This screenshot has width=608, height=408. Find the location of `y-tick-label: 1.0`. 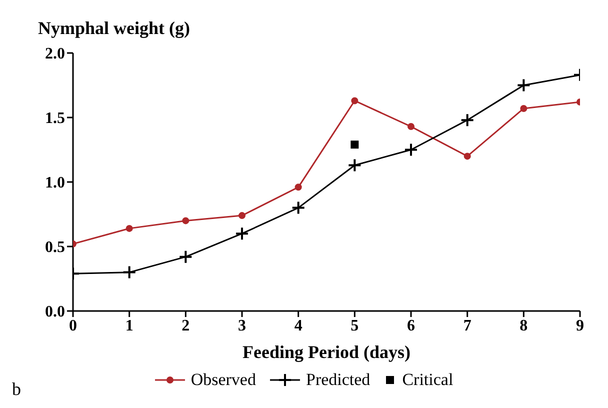

y-tick-label: 1.0 is located at coordinates (55, 183).